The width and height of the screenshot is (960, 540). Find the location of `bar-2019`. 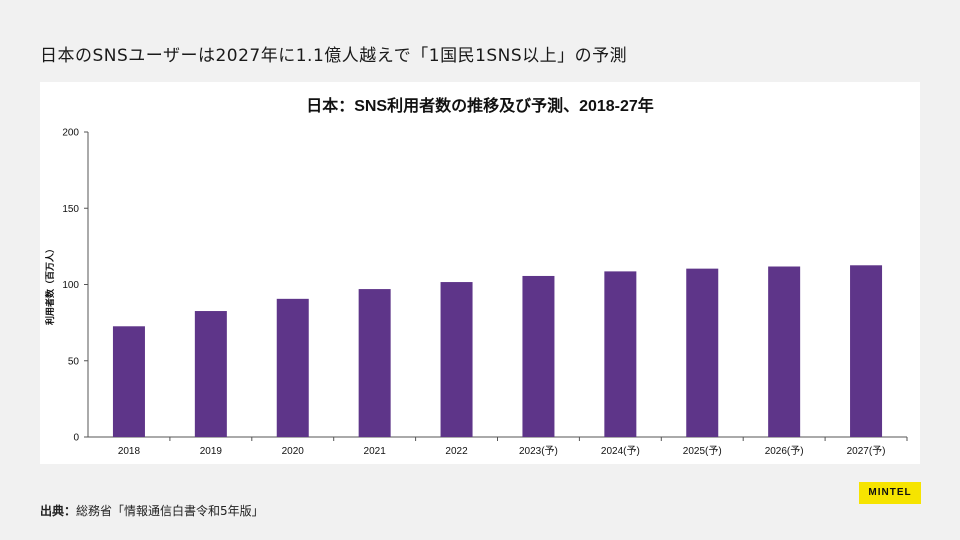

bar-2019 is located at coordinates (210, 374).